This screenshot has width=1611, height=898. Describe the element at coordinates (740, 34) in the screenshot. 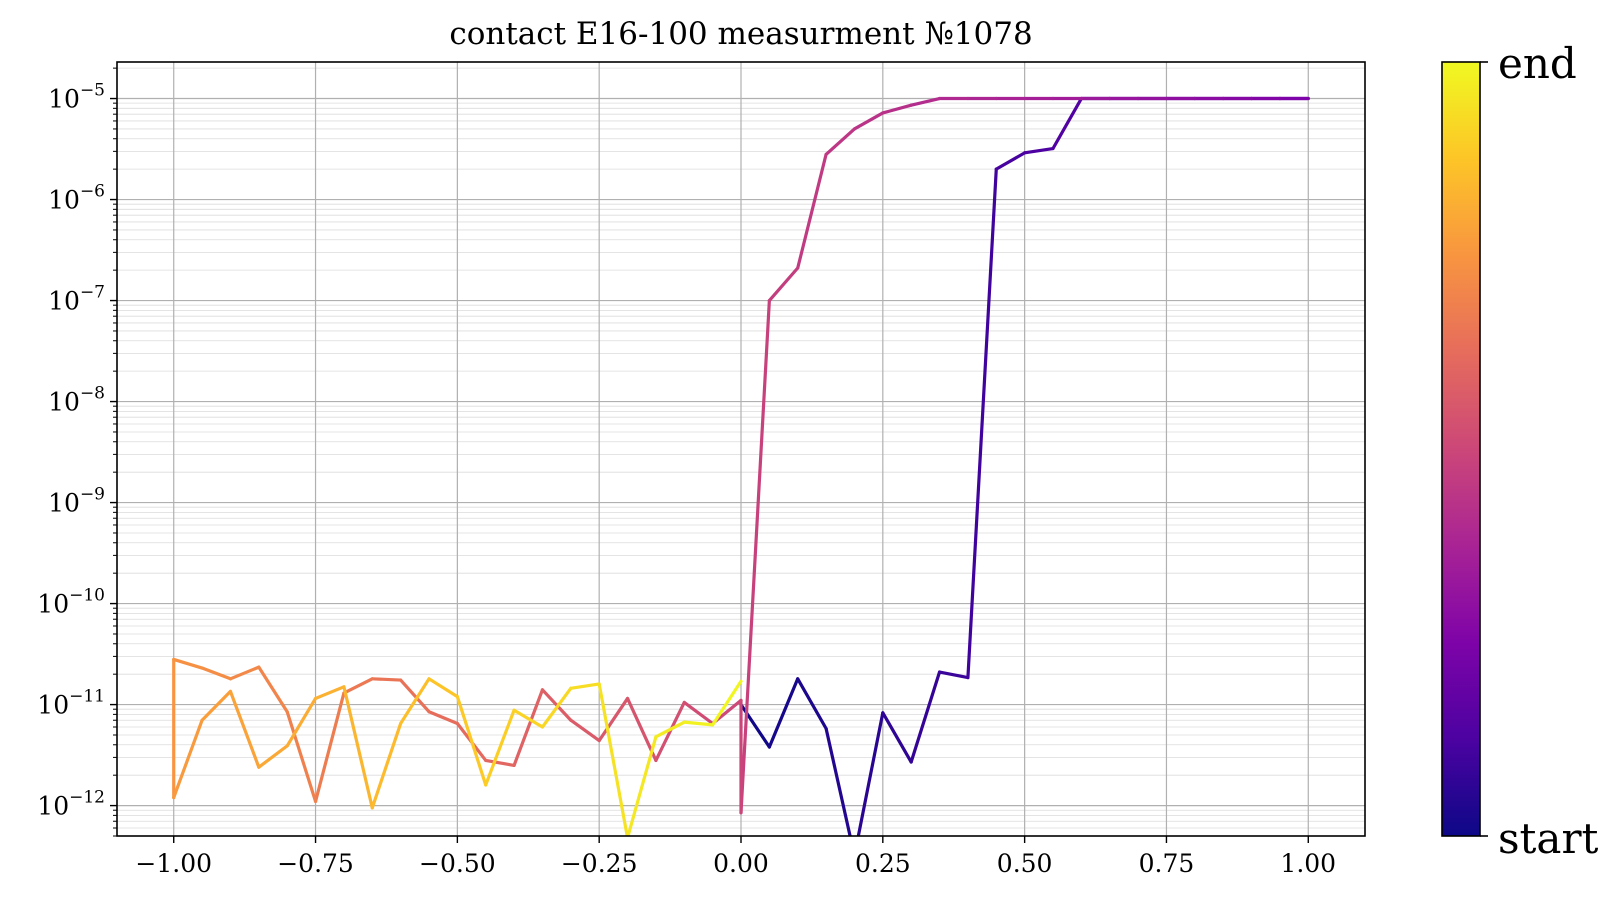

I see `chart-title: contact E16-100 measurment №1078` at that location.